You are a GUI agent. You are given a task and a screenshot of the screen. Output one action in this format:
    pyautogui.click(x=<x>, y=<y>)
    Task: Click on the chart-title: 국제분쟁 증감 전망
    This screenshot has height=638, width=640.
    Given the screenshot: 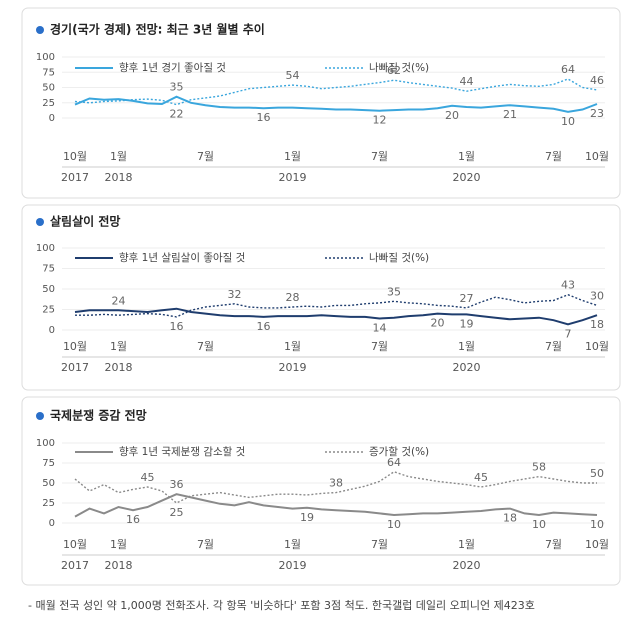 What is the action you would take?
    pyautogui.click(x=98, y=415)
    